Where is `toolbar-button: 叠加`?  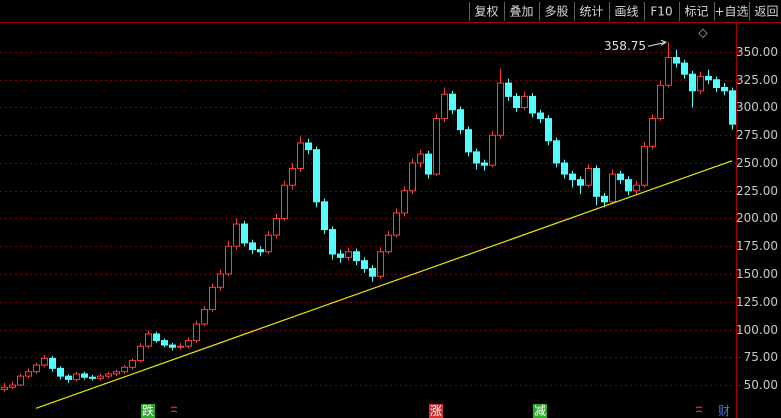 toolbar-button: 叠加 is located at coordinates (521, 12).